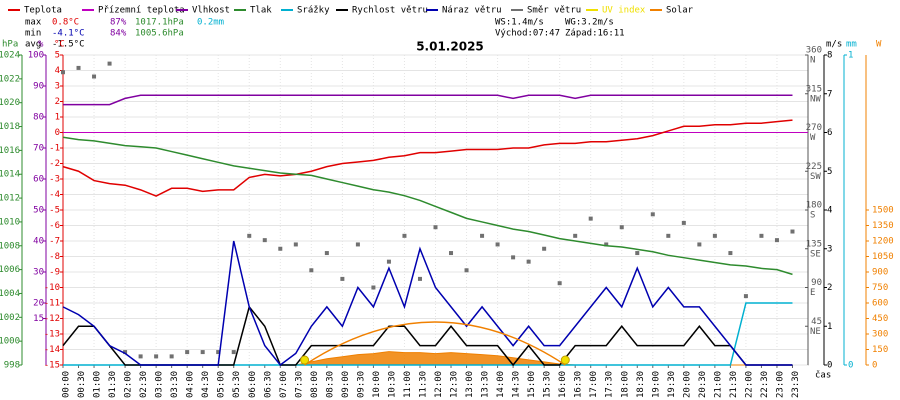 The width and height of the screenshot is (900, 400). I want to click on compass-label: SW, so click(815, 177).